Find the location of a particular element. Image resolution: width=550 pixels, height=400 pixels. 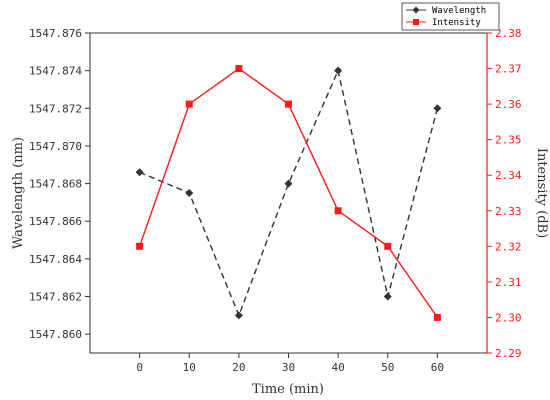

right-y-tick-label: 2.36 is located at coordinates (508, 104).